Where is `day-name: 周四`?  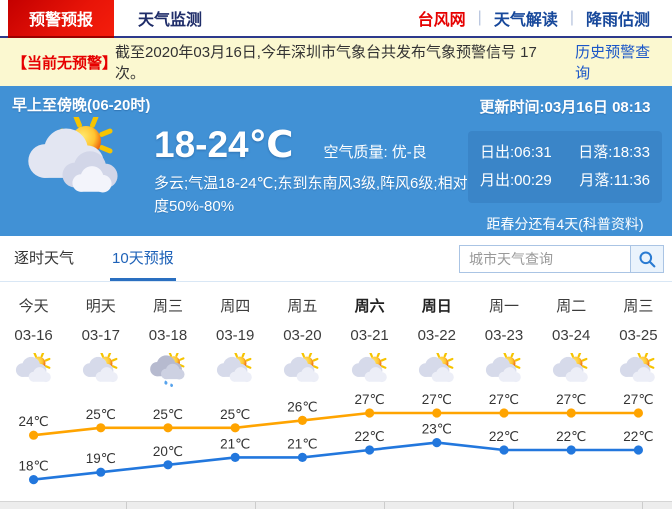 day-name: 周四 is located at coordinates (235, 306).